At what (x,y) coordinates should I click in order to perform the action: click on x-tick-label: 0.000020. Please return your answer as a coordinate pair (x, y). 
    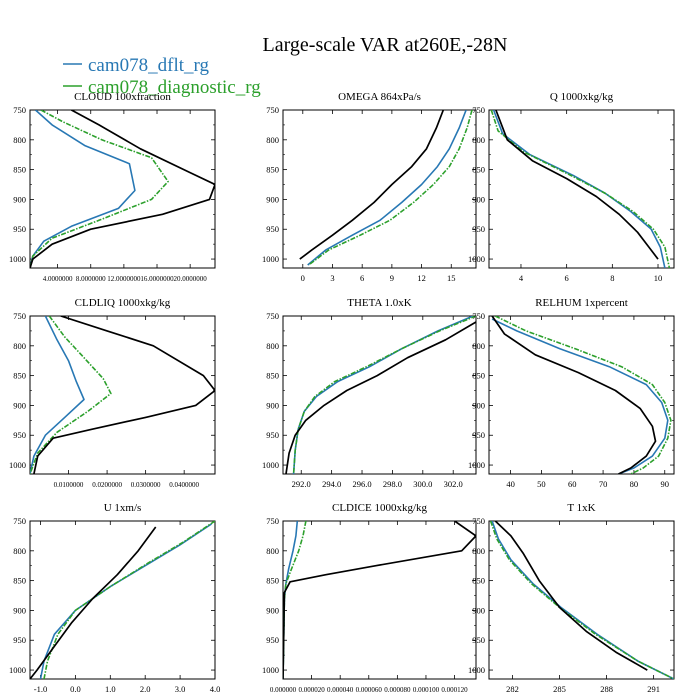
    Looking at the image, I should click on (311, 690).